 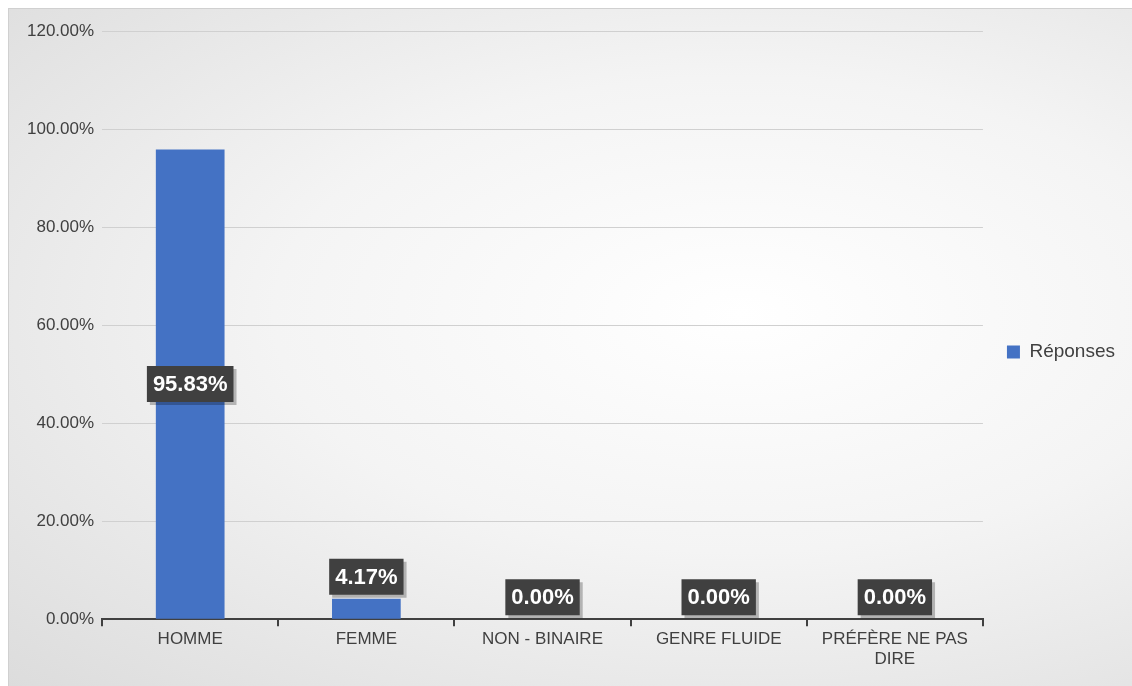 I want to click on x-tick-label: PRÉFÈRE NE PAS DIRE, so click(x=894, y=649).